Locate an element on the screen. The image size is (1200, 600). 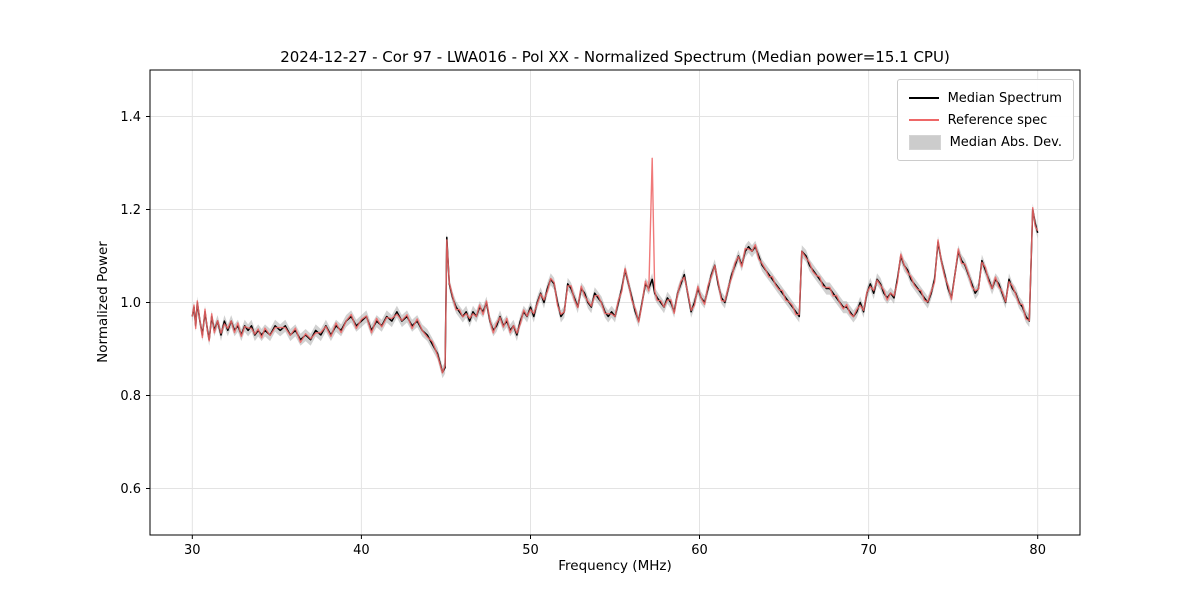
legend-label-median: Median Spectrum is located at coordinates (1004, 98).